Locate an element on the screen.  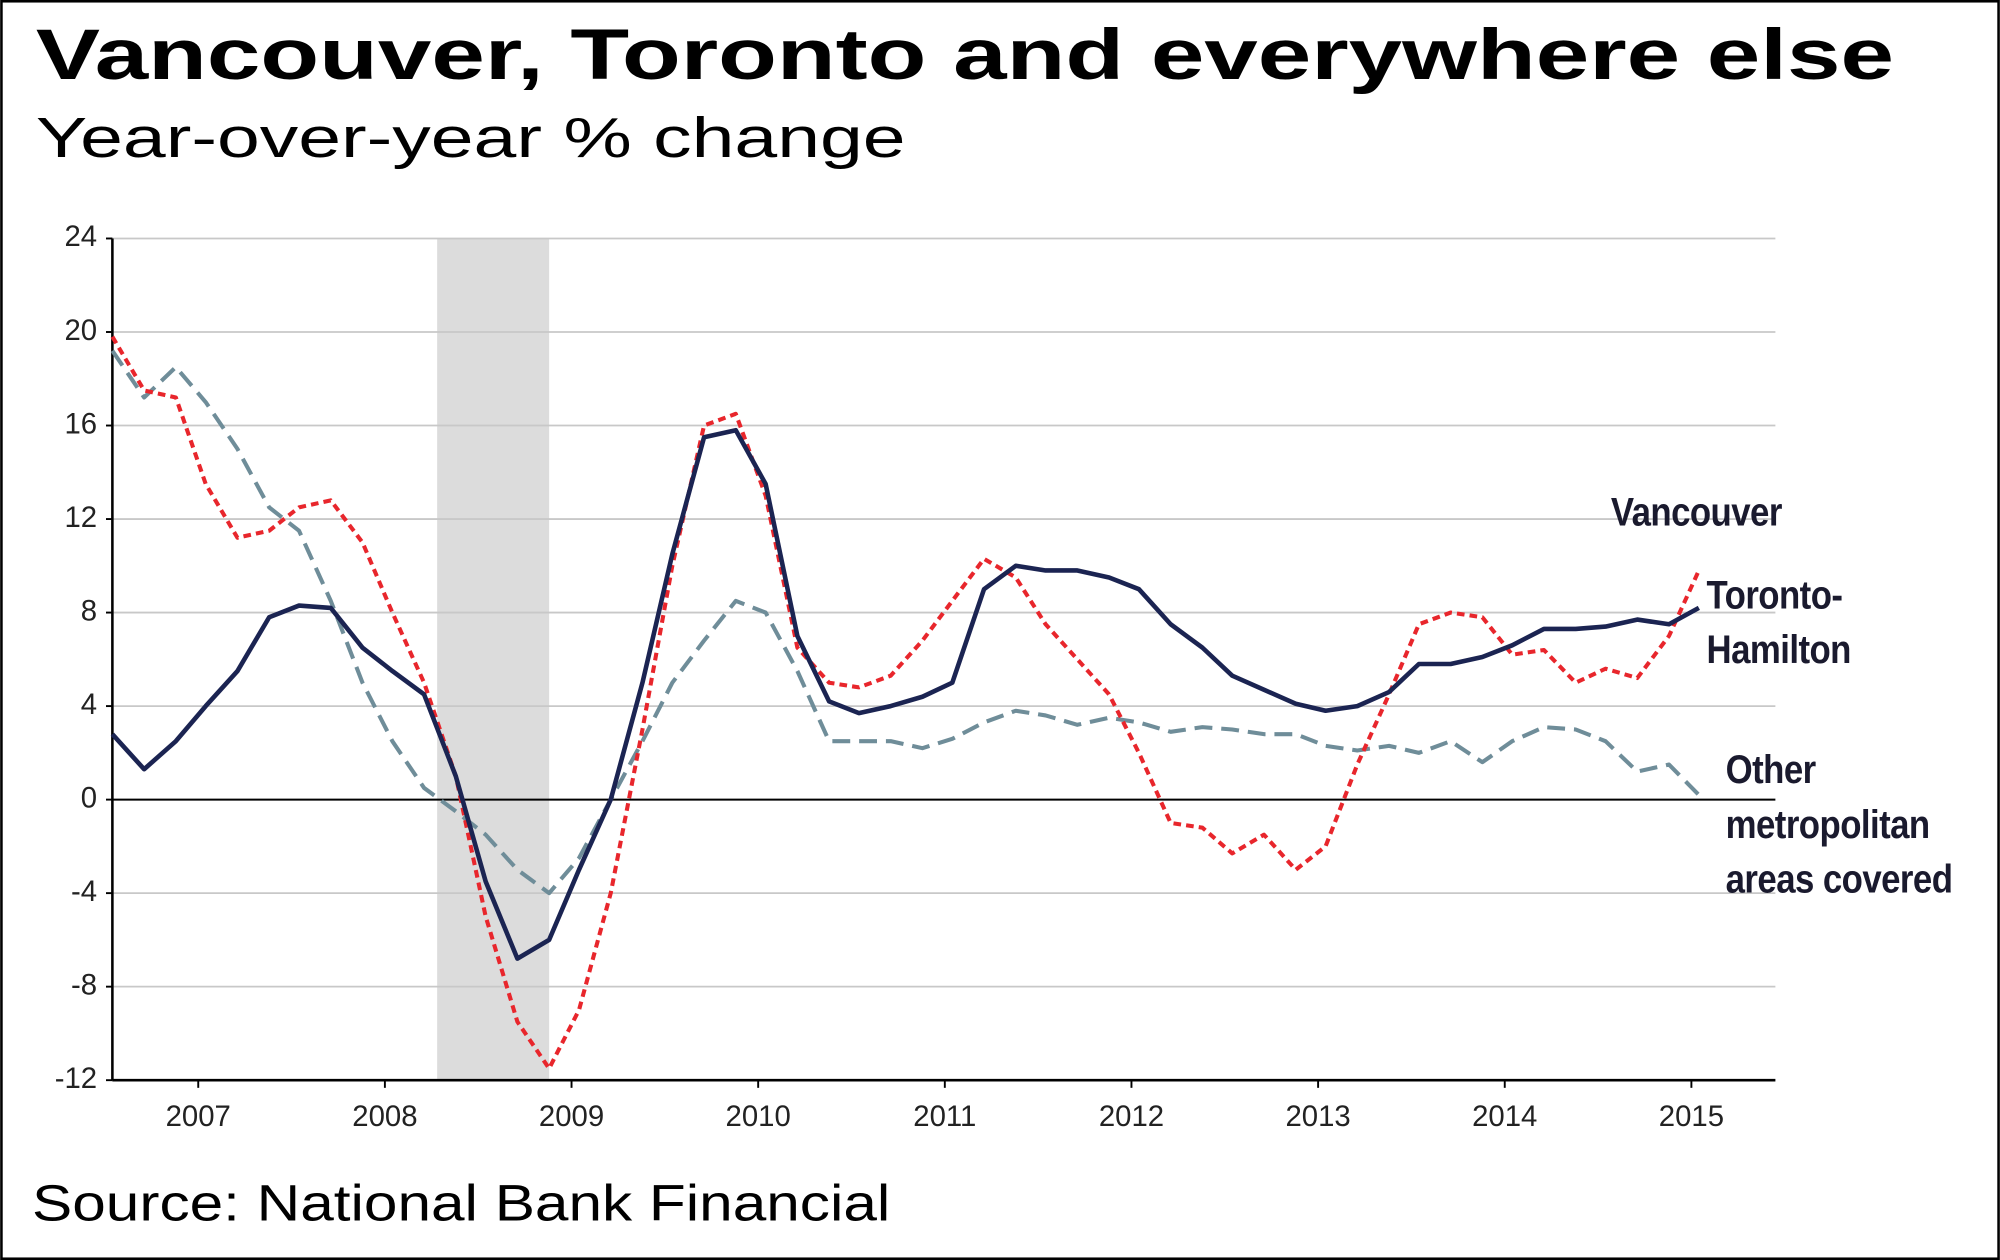
chart-title: Vancouver, Toronto and everywhere else is located at coordinates (965, 55).